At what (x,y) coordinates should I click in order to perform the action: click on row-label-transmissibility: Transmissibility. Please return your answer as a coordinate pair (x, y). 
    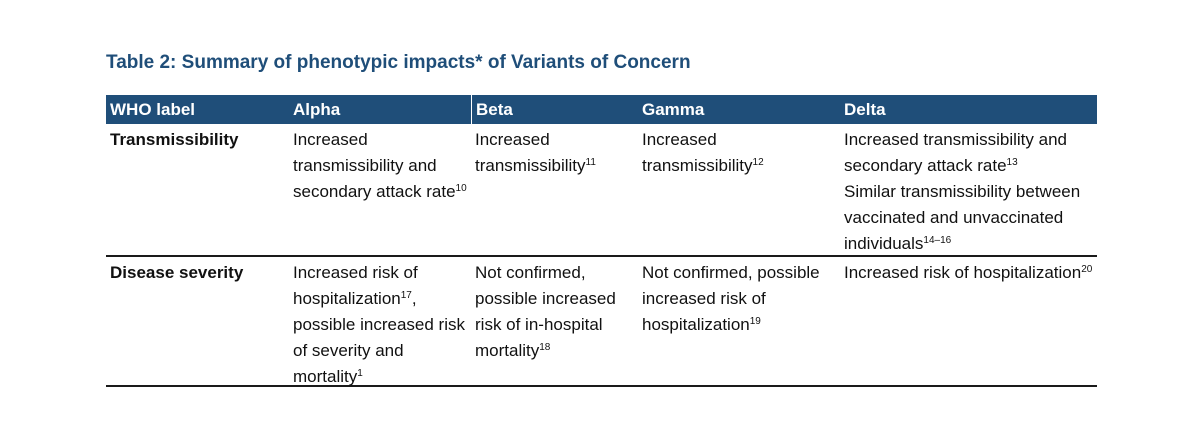
    Looking at the image, I should click on (174, 139).